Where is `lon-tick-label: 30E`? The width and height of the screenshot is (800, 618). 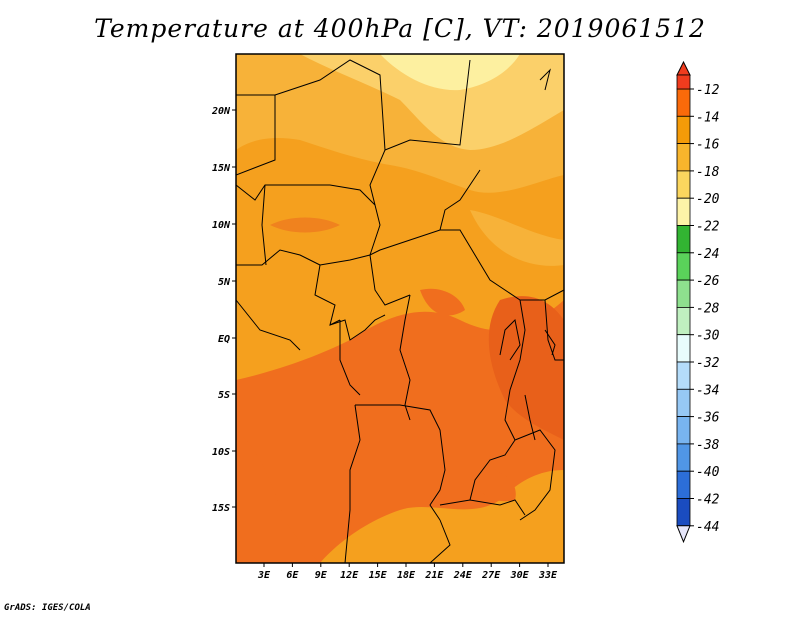 lon-tick-label: 30E is located at coordinates (520, 575).